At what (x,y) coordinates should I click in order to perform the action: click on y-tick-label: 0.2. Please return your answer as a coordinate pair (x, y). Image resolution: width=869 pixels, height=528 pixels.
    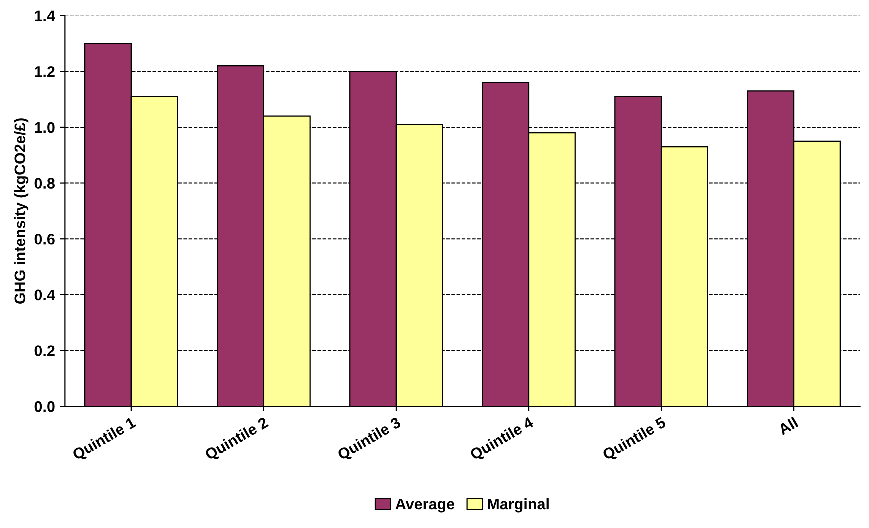
    Looking at the image, I should click on (44, 351).